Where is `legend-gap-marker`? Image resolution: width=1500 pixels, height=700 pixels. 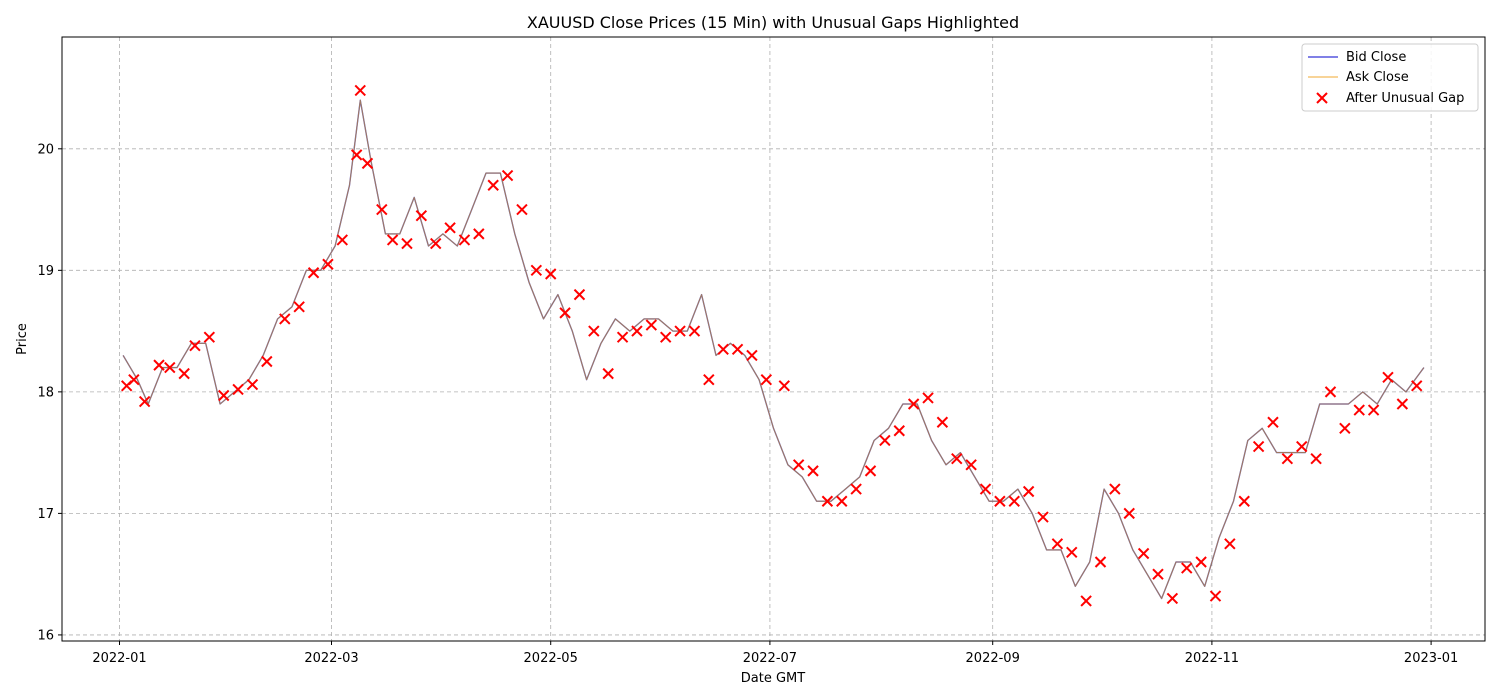
legend-gap-marker is located at coordinates (1322, 98).